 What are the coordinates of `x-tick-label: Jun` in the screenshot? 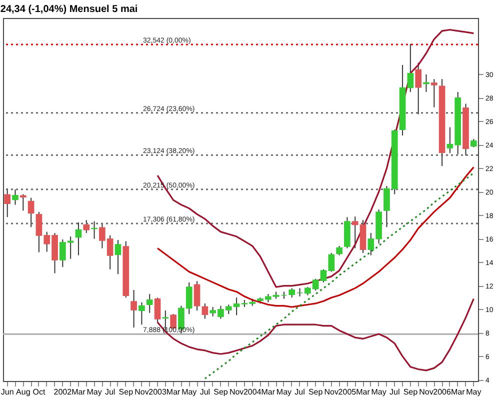 It's located at (7, 392).